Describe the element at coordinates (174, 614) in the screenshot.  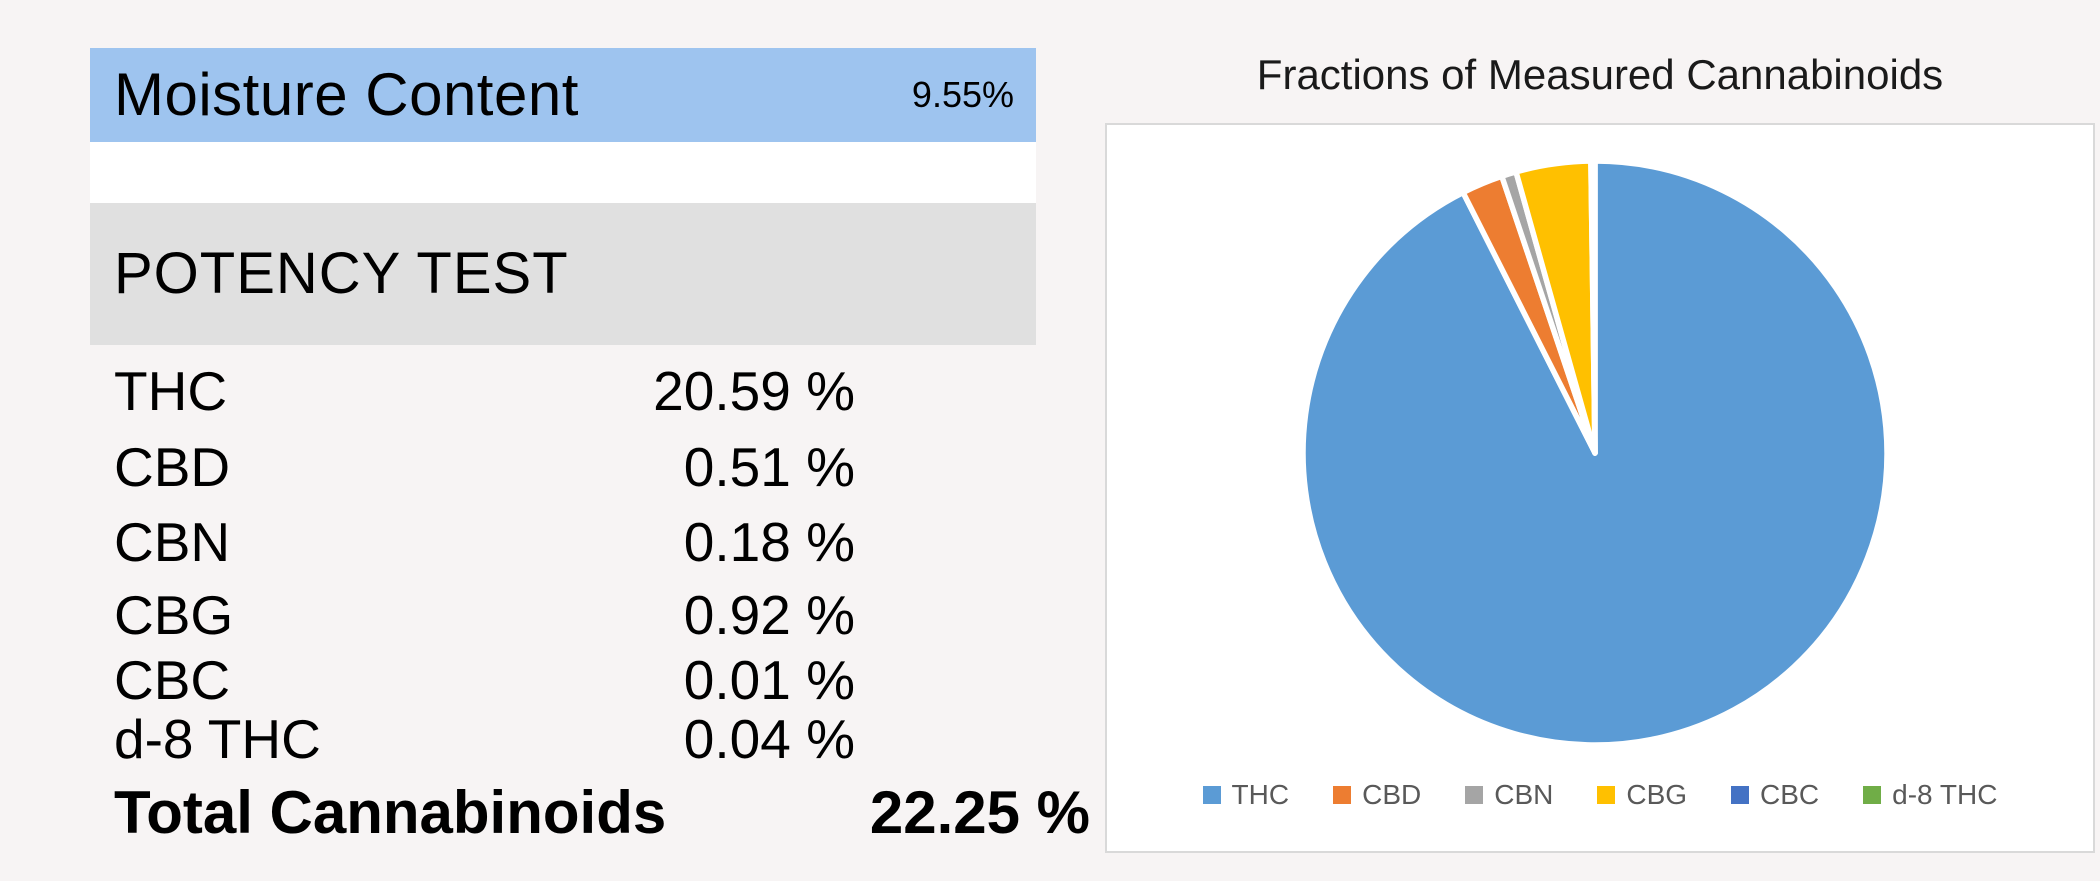
I see `row-label: CBG` at that location.